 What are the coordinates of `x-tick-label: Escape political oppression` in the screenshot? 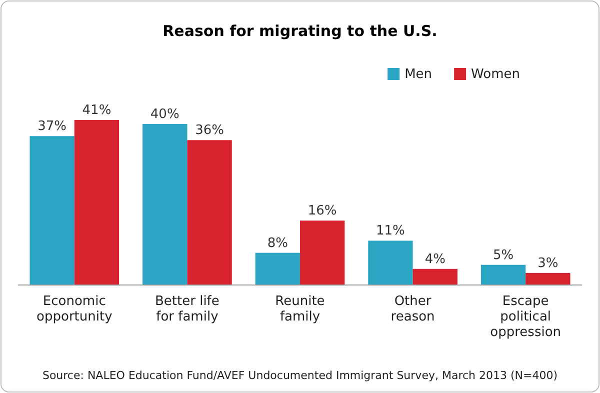 It's located at (526, 317).